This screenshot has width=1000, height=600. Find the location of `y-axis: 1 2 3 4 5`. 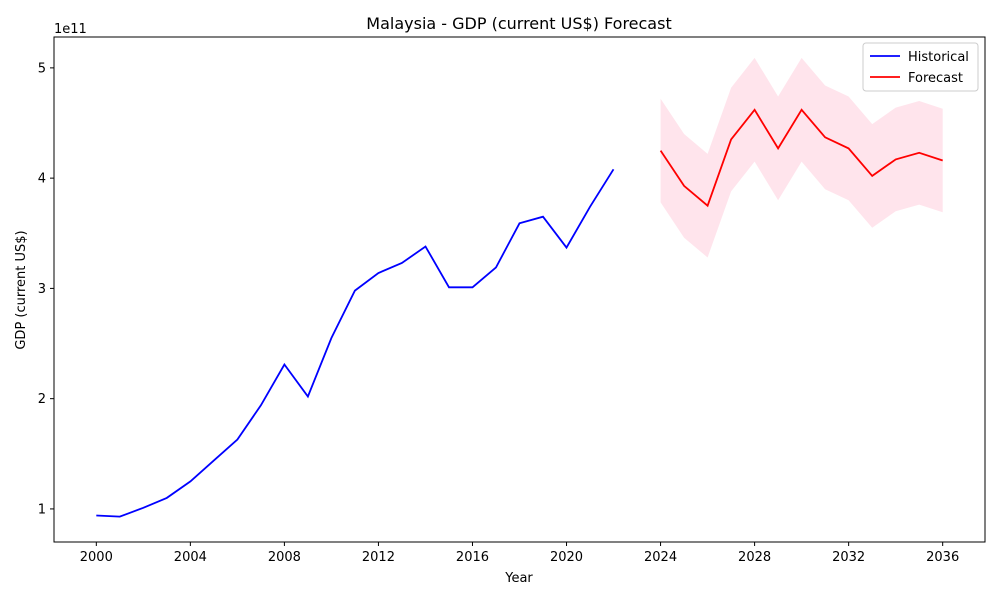

y-axis: 1 2 3 4 5 is located at coordinates (46, 289).